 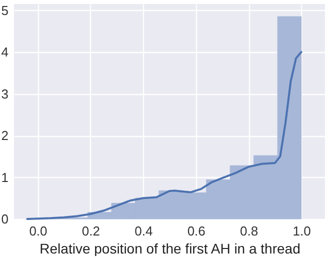 I want to click on y-tick-label: 5, so click(x=4, y=10).